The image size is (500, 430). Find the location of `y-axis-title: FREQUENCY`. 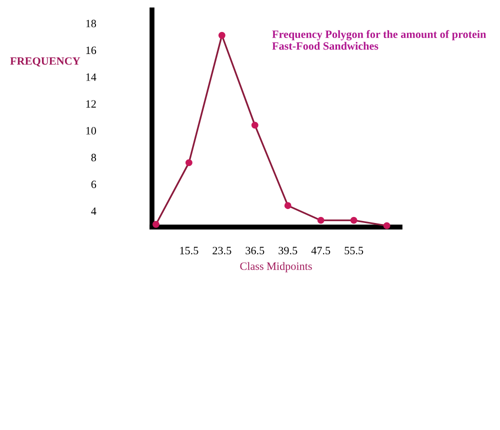

y-axis-title: FREQUENCY is located at coordinates (45, 61).